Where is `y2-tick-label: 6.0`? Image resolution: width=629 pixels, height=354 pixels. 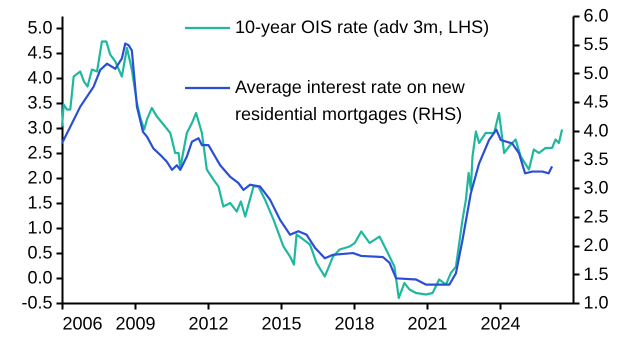 y2-tick-label: 6.0 is located at coordinates (596, 16).